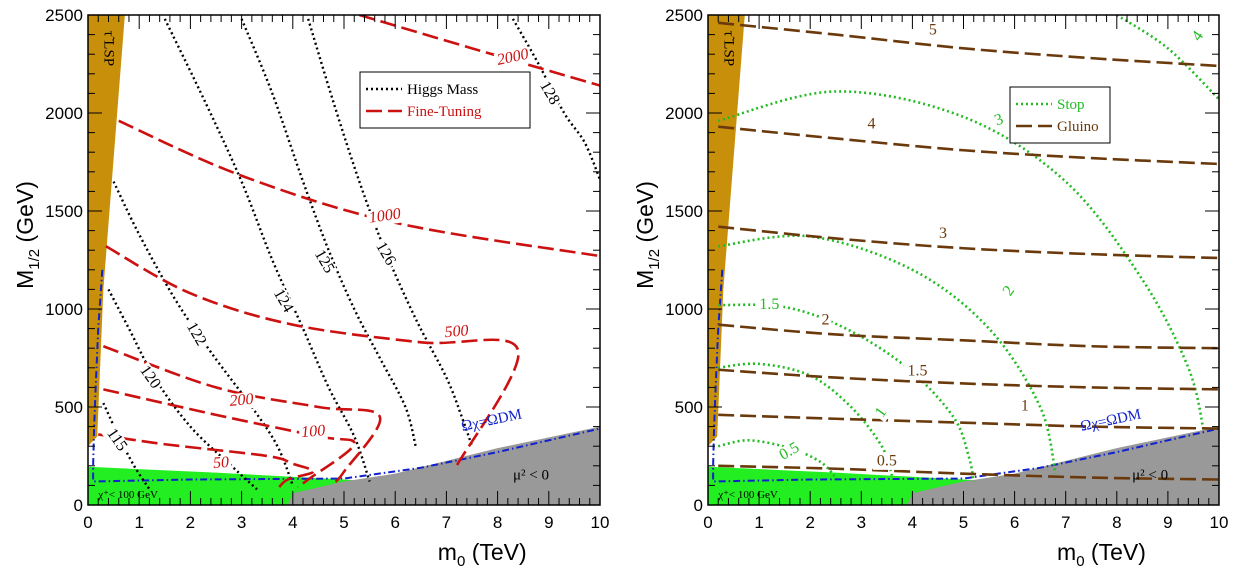 The height and width of the screenshot is (569, 1238). Describe the element at coordinates (809, 522) in the screenshot. I see `x-tick-label: 2` at that location.